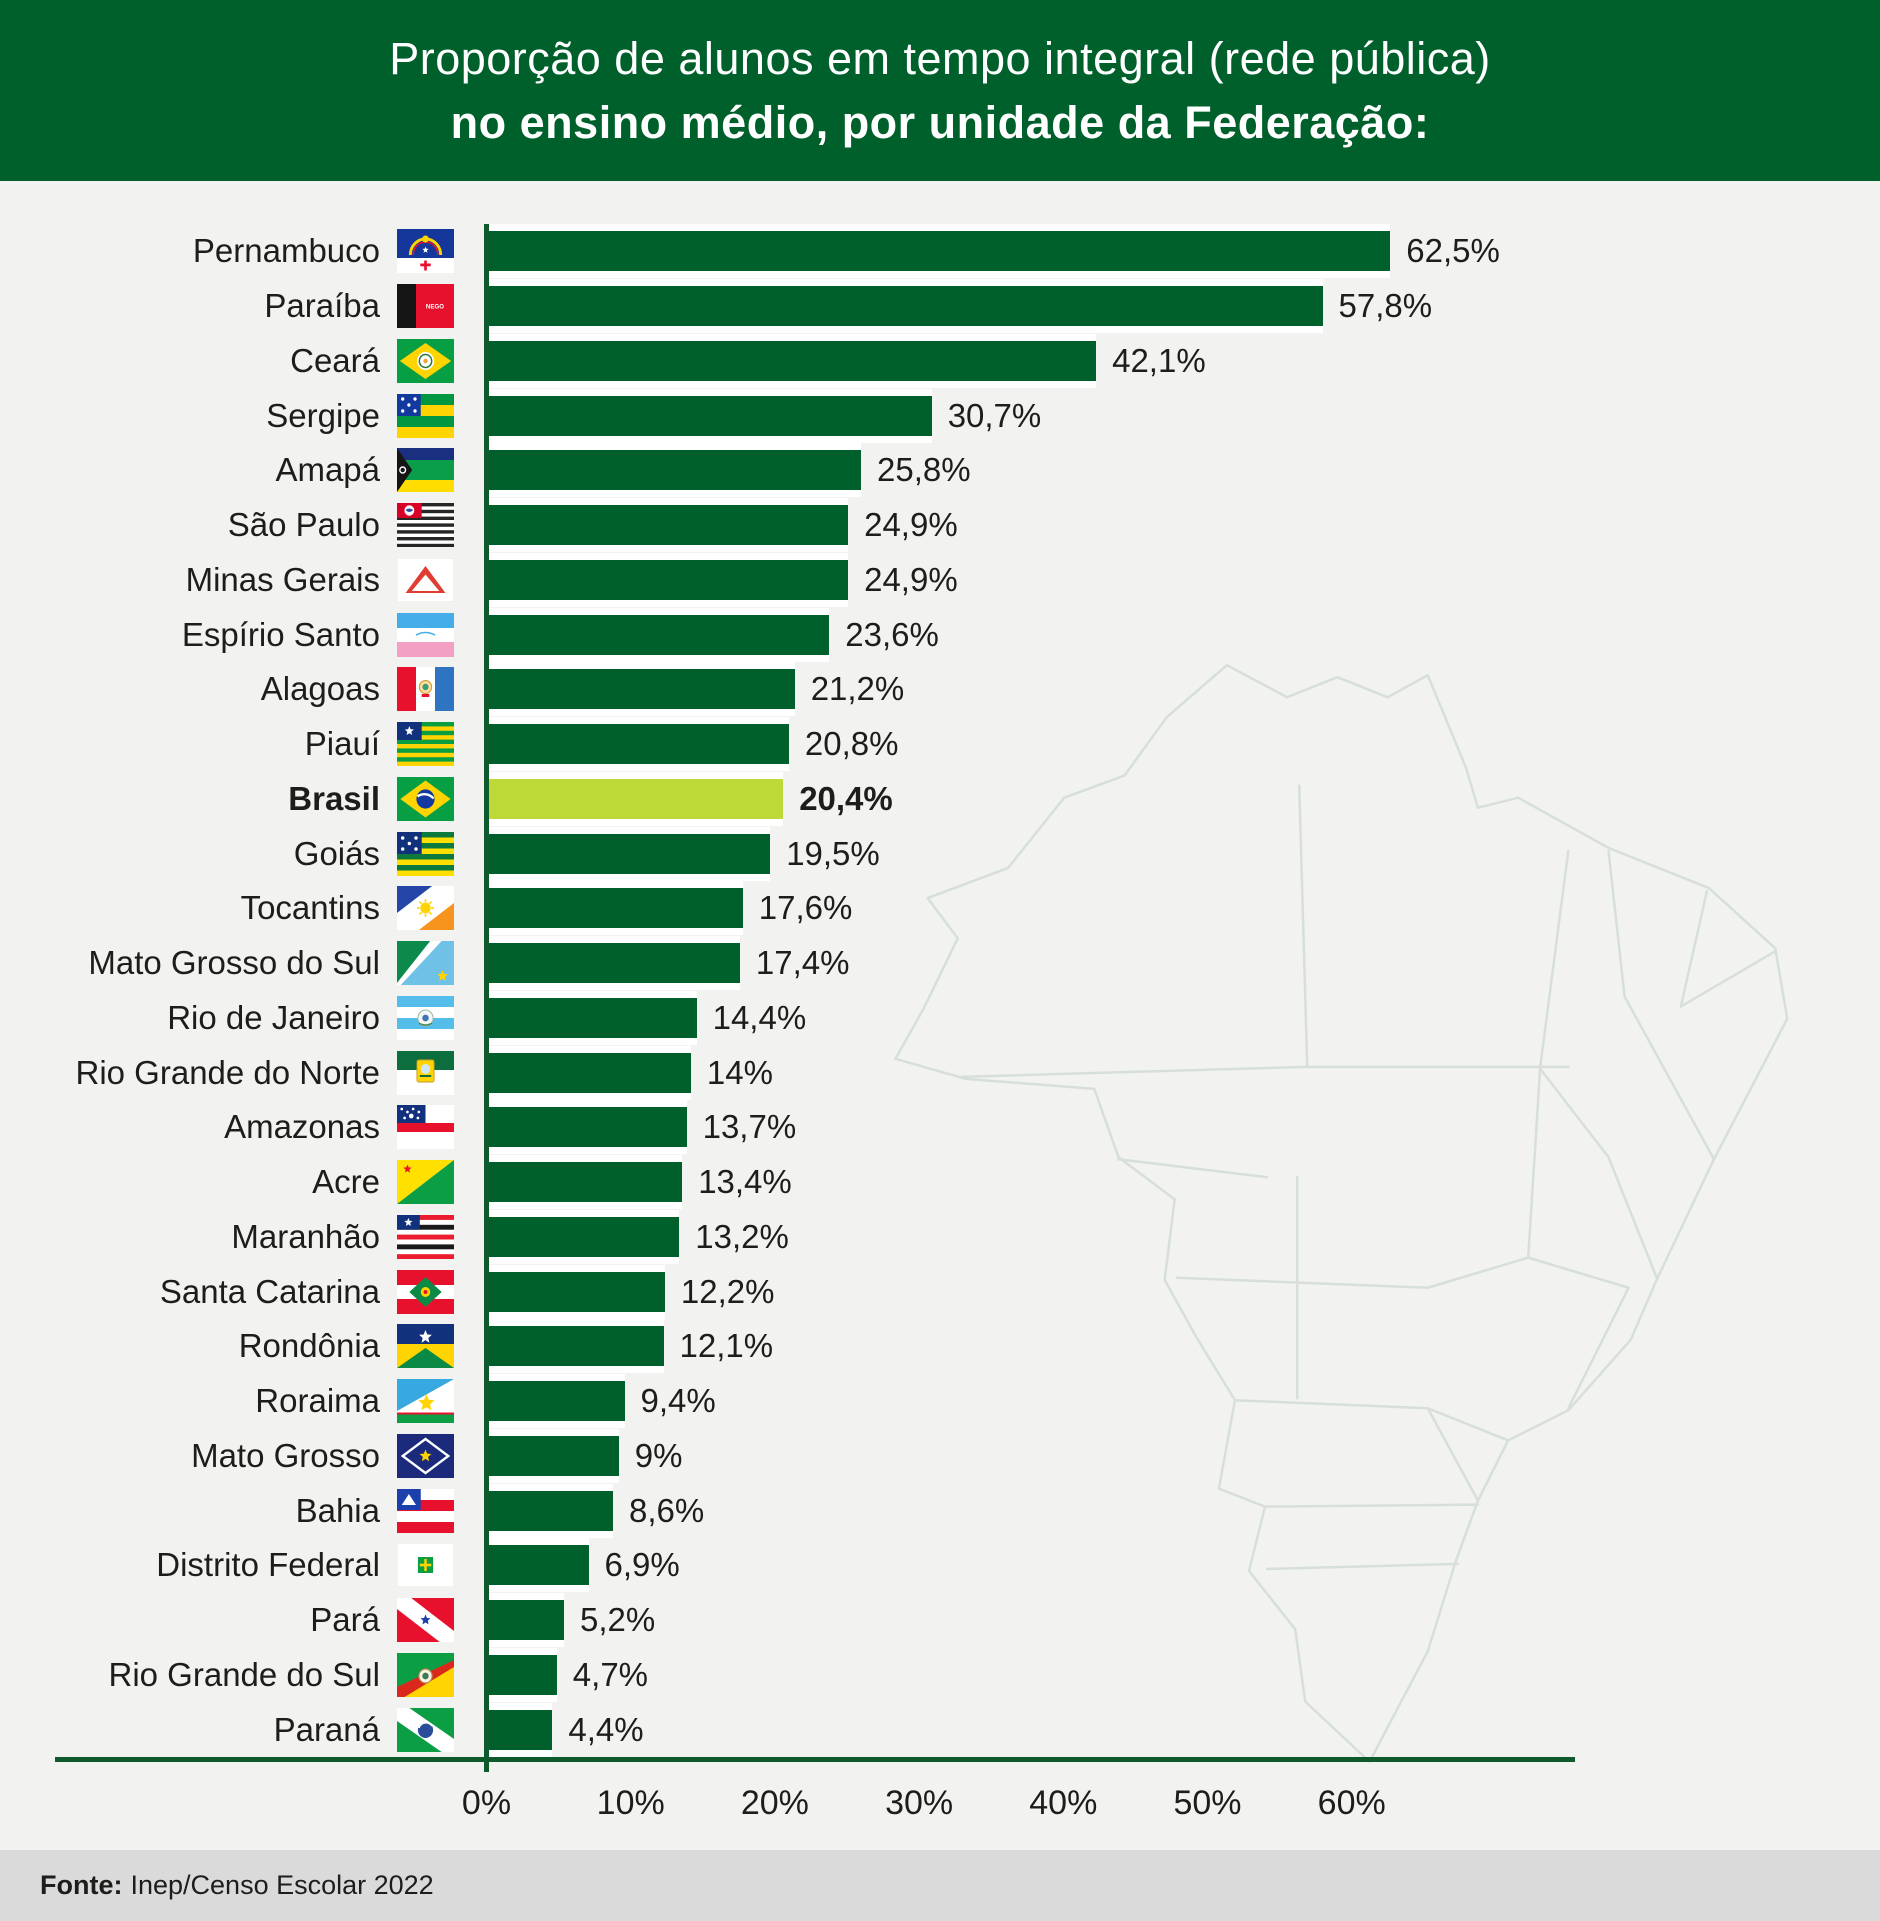 This screenshot has width=1880, height=1921. Describe the element at coordinates (486, 998) in the screenshot. I see `y-axis-baseline` at that location.